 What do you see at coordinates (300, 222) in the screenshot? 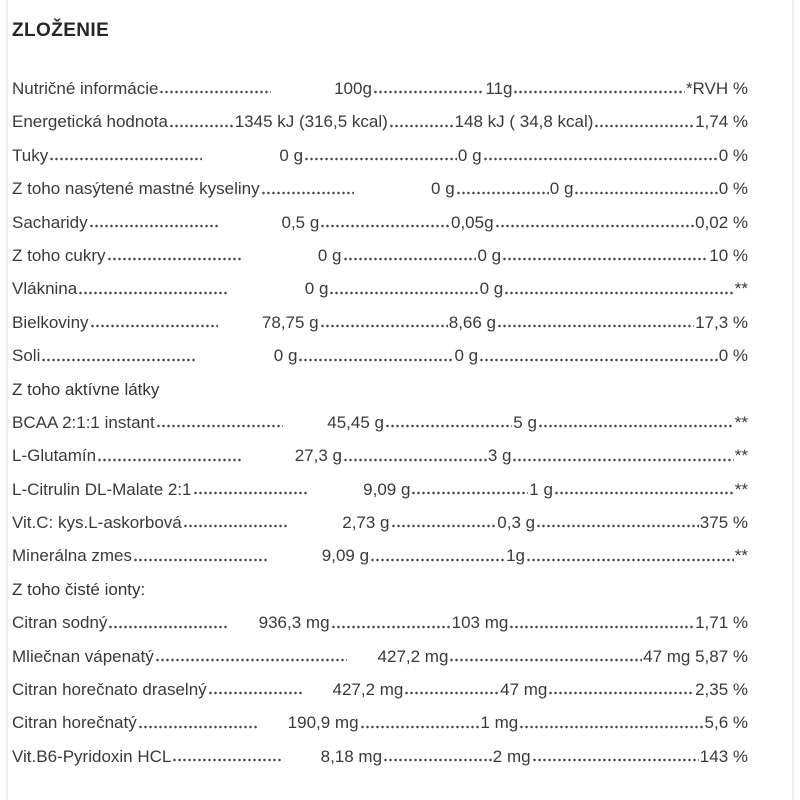
I see `value-per-100g: 0,5 g` at bounding box center [300, 222].